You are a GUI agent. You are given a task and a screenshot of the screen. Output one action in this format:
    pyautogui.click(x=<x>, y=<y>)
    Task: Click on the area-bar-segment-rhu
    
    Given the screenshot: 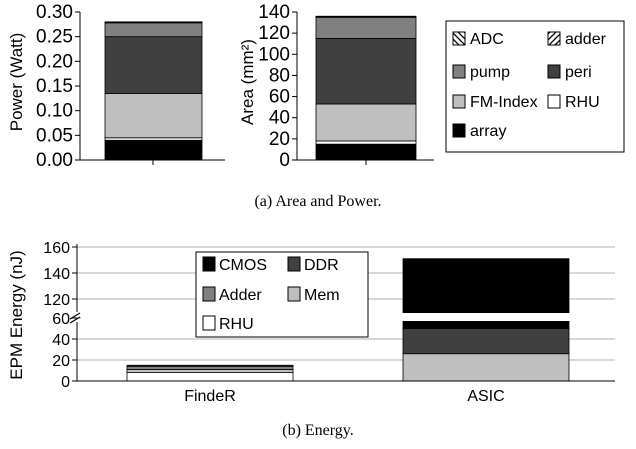 What is the action you would take?
    pyautogui.click(x=366, y=142)
    